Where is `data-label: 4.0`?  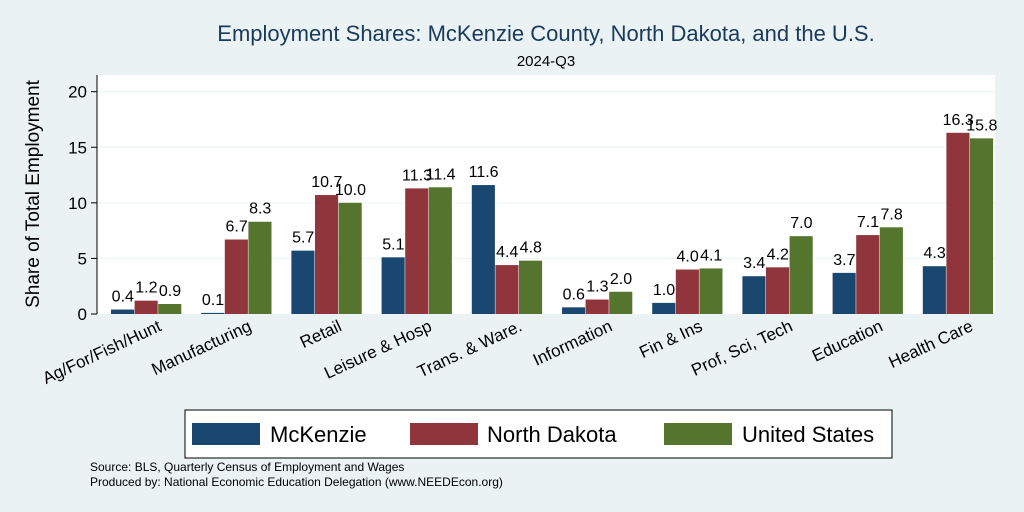
data-label: 4.0 is located at coordinates (687, 257).